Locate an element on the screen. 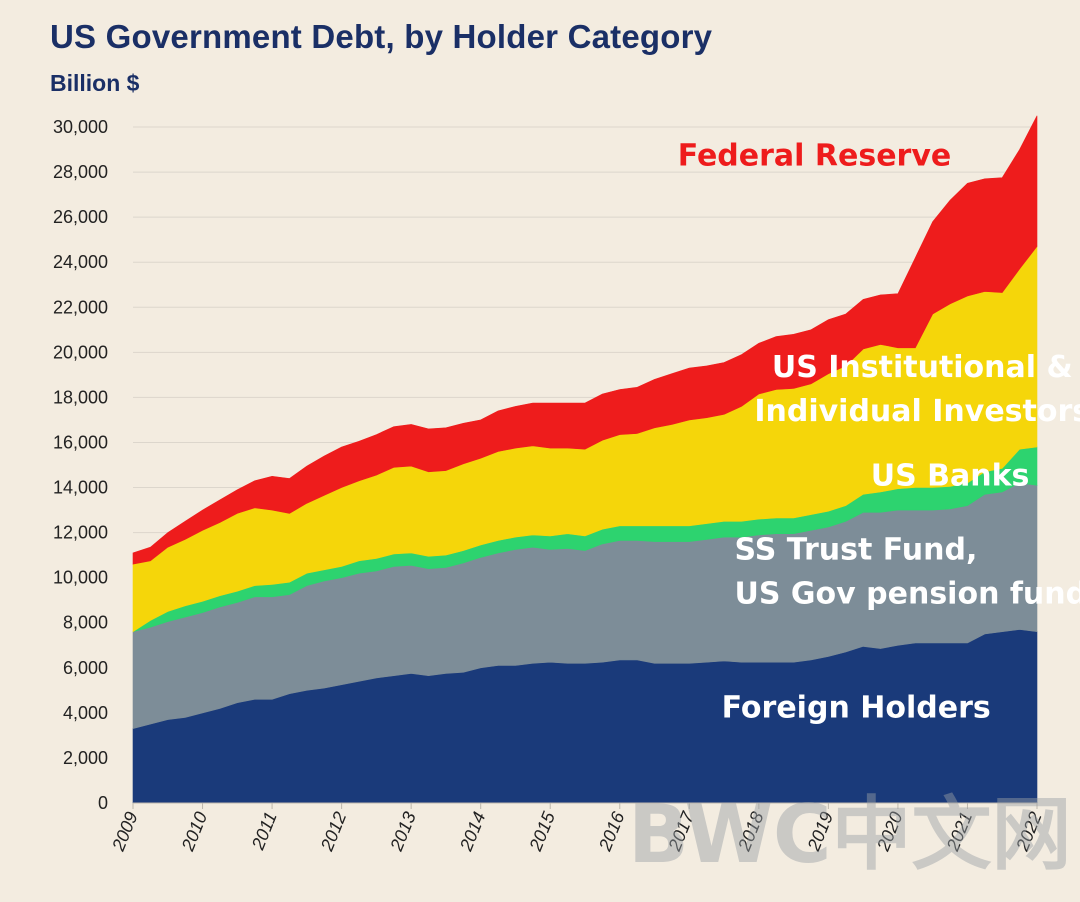 This screenshot has height=902, width=1080. y-tick-label: 10,000 is located at coordinates (80, 578).